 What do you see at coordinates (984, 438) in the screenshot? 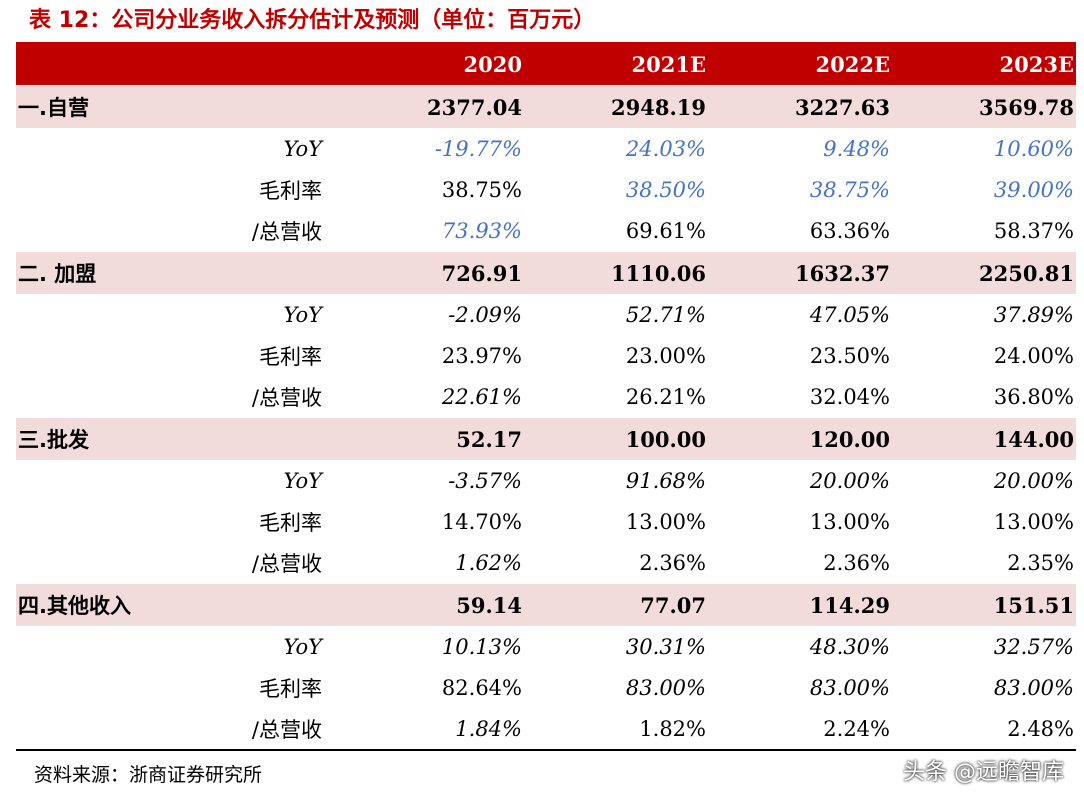
I see `segment-value: 144.00` at bounding box center [984, 438].